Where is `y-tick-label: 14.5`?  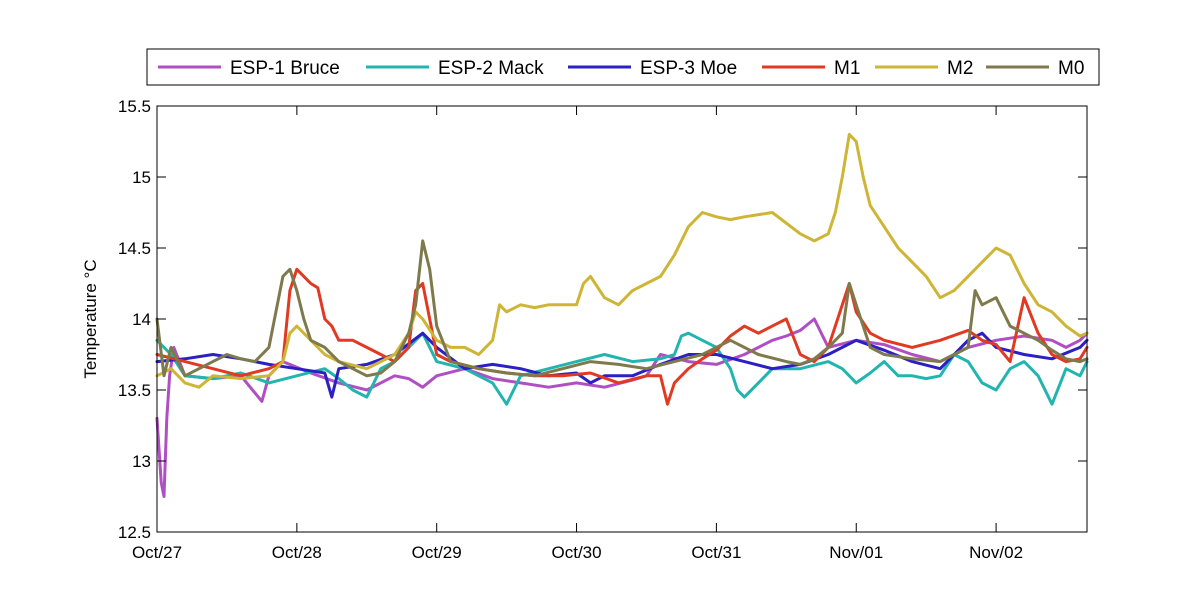 y-tick-label: 14.5 is located at coordinates (134, 248).